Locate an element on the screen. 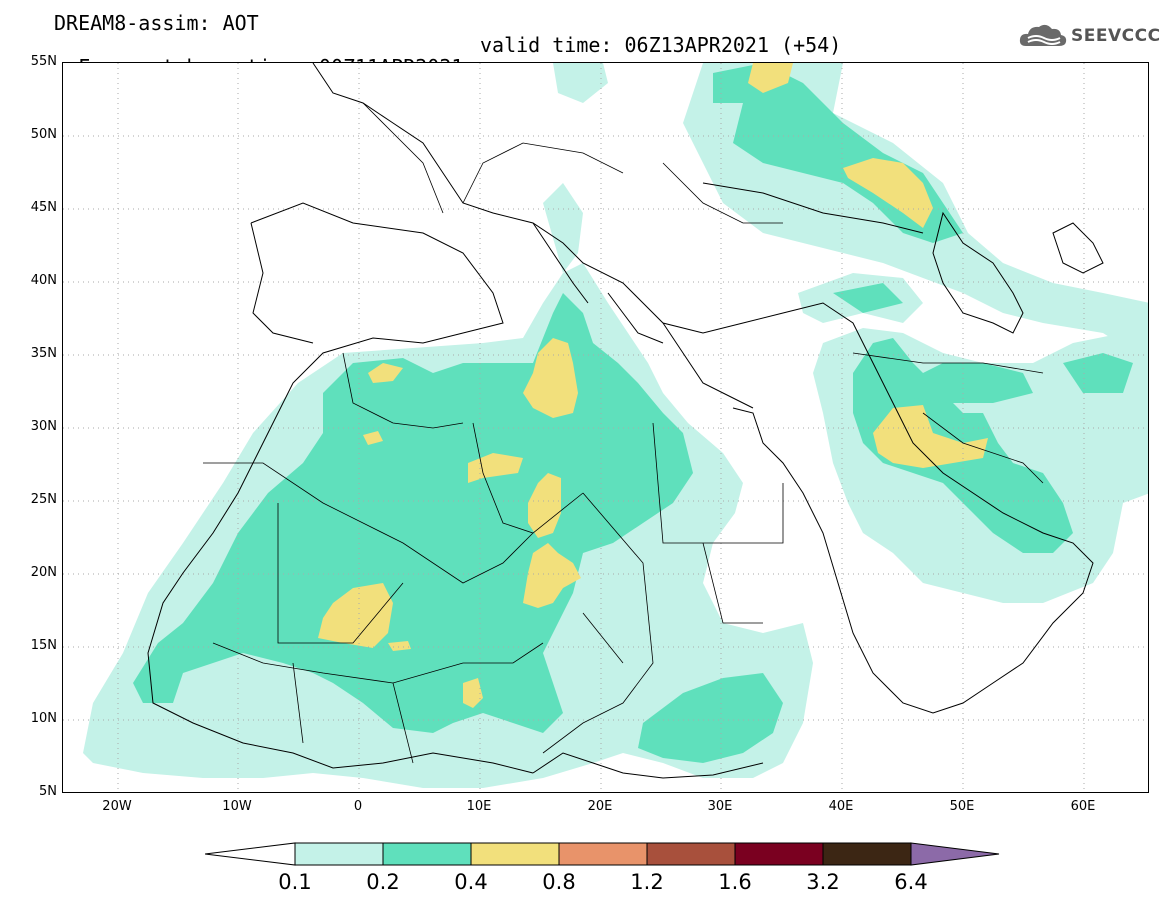 This screenshot has height=905, width=1165. lat-label-50n: 50N is located at coordinates (43, 134).